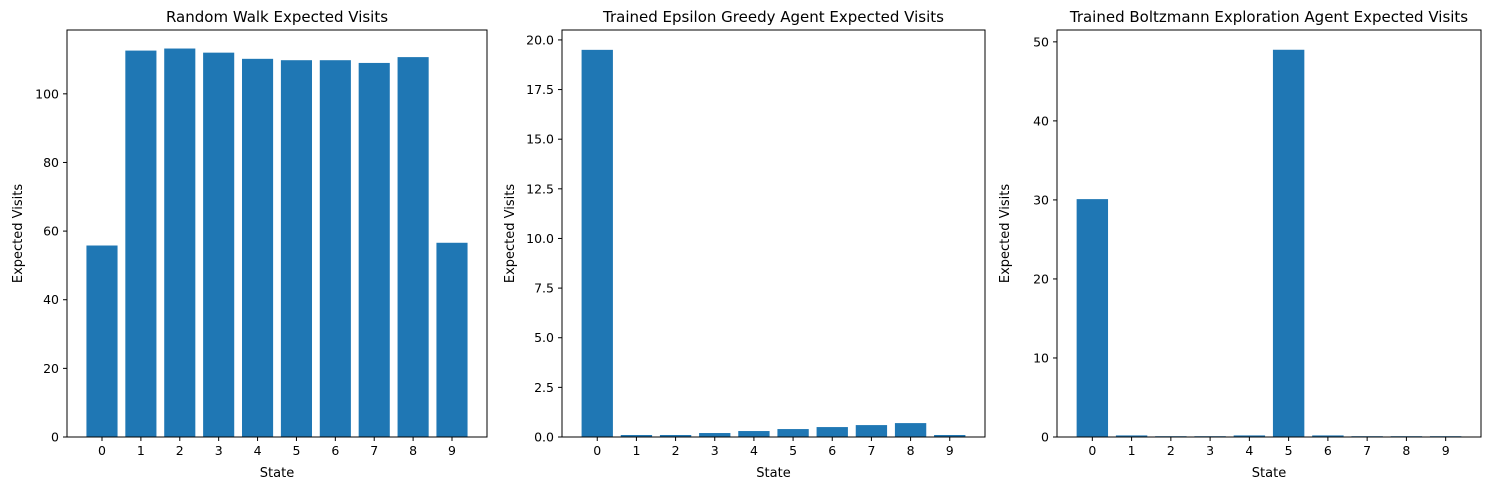 Image resolution: width=1500 pixels, height=490 pixels. I want to click on y-tick-label: 60, so click(51, 231).